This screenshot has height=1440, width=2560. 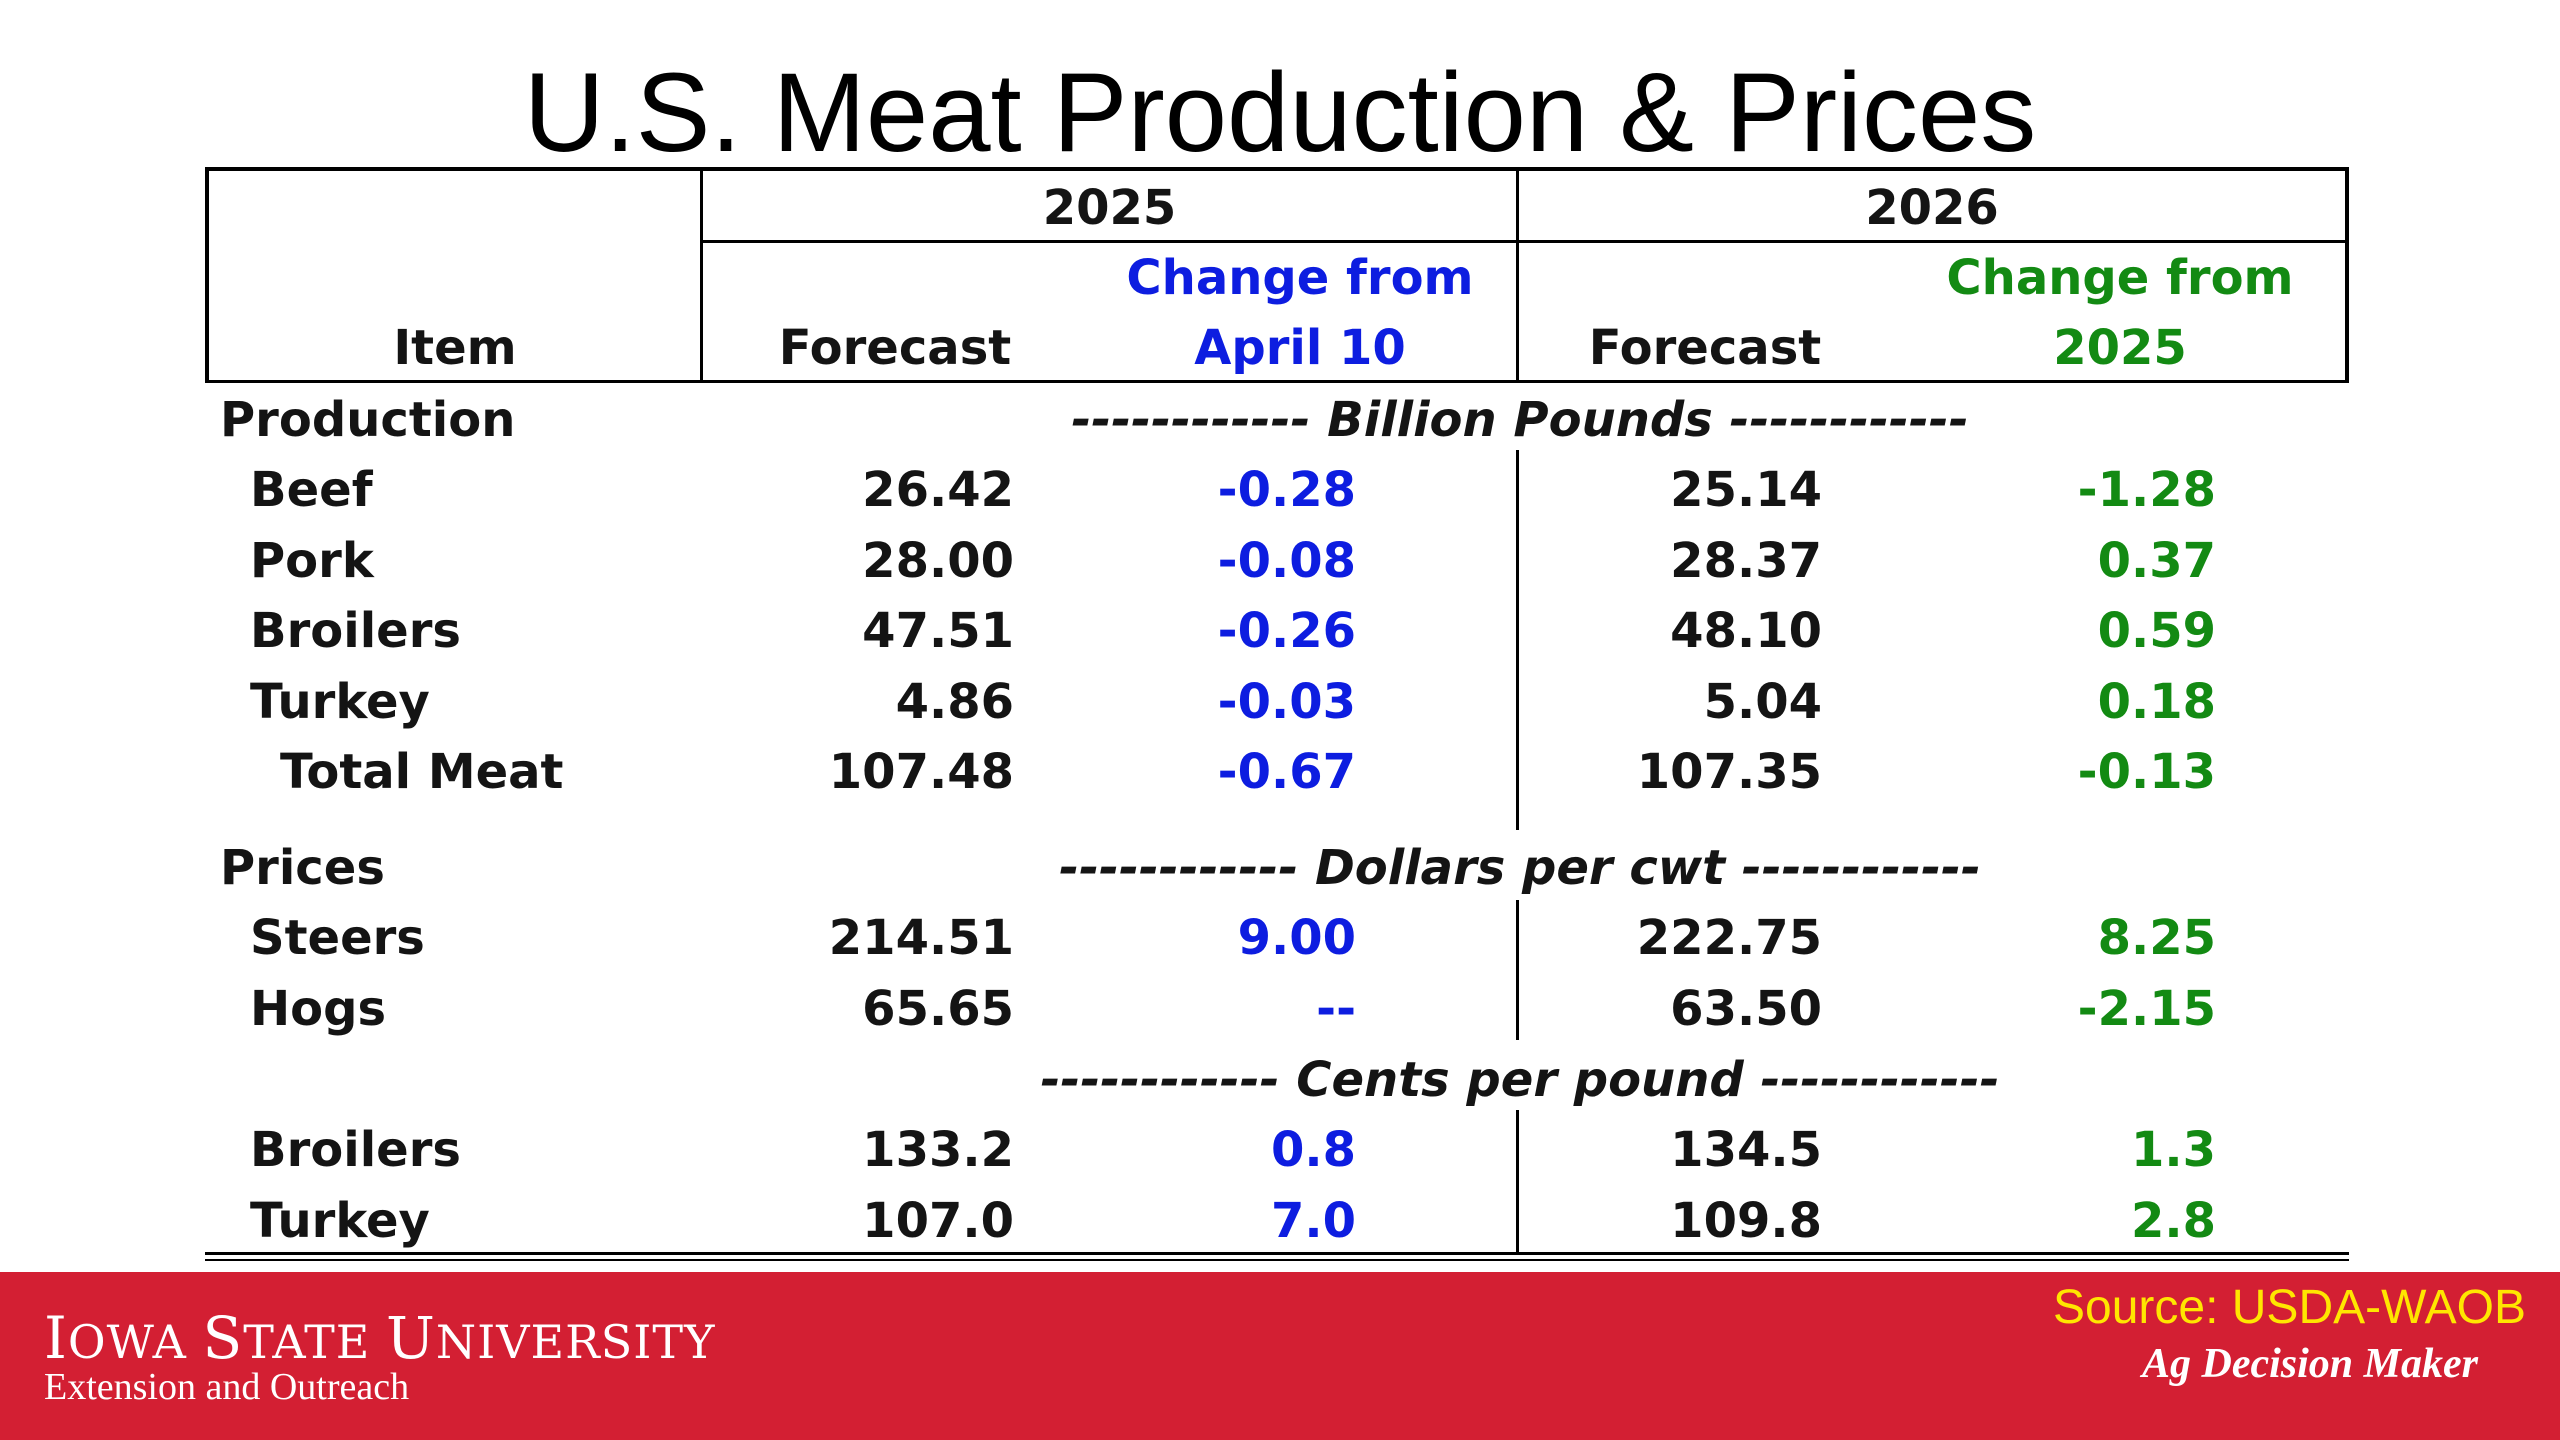 What do you see at coordinates (1280, 112) in the screenshot?
I see `page-title: U.S. Meat Production & Prices` at bounding box center [1280, 112].